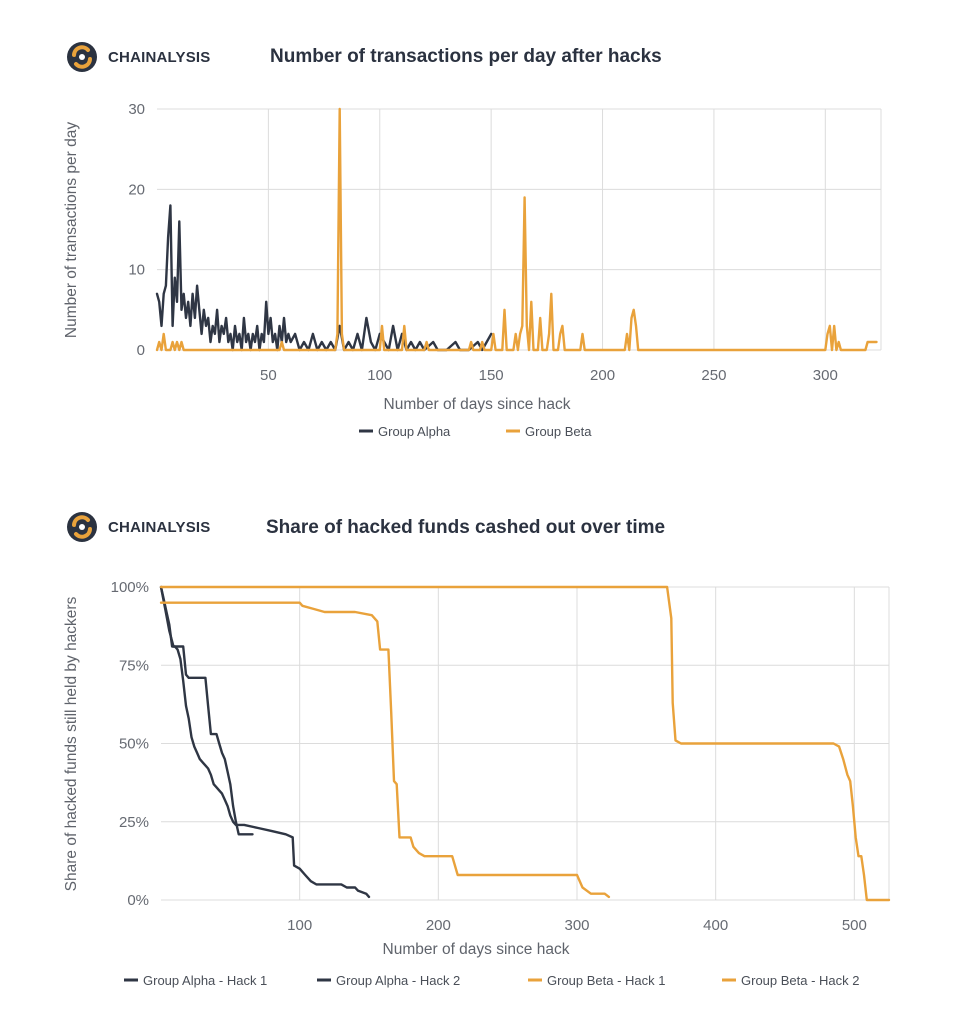 The image size is (971, 1024). What do you see at coordinates (715, 925) in the screenshot?
I see `x-tick-400: 400` at bounding box center [715, 925].